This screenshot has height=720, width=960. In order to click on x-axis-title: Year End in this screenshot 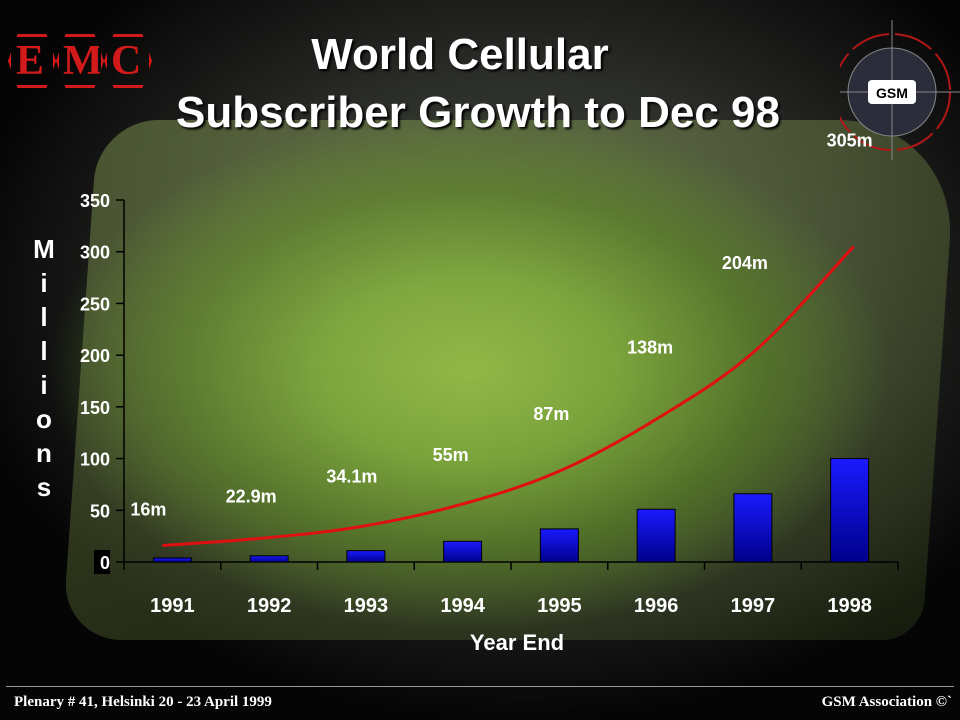, I will do `click(517, 642)`.